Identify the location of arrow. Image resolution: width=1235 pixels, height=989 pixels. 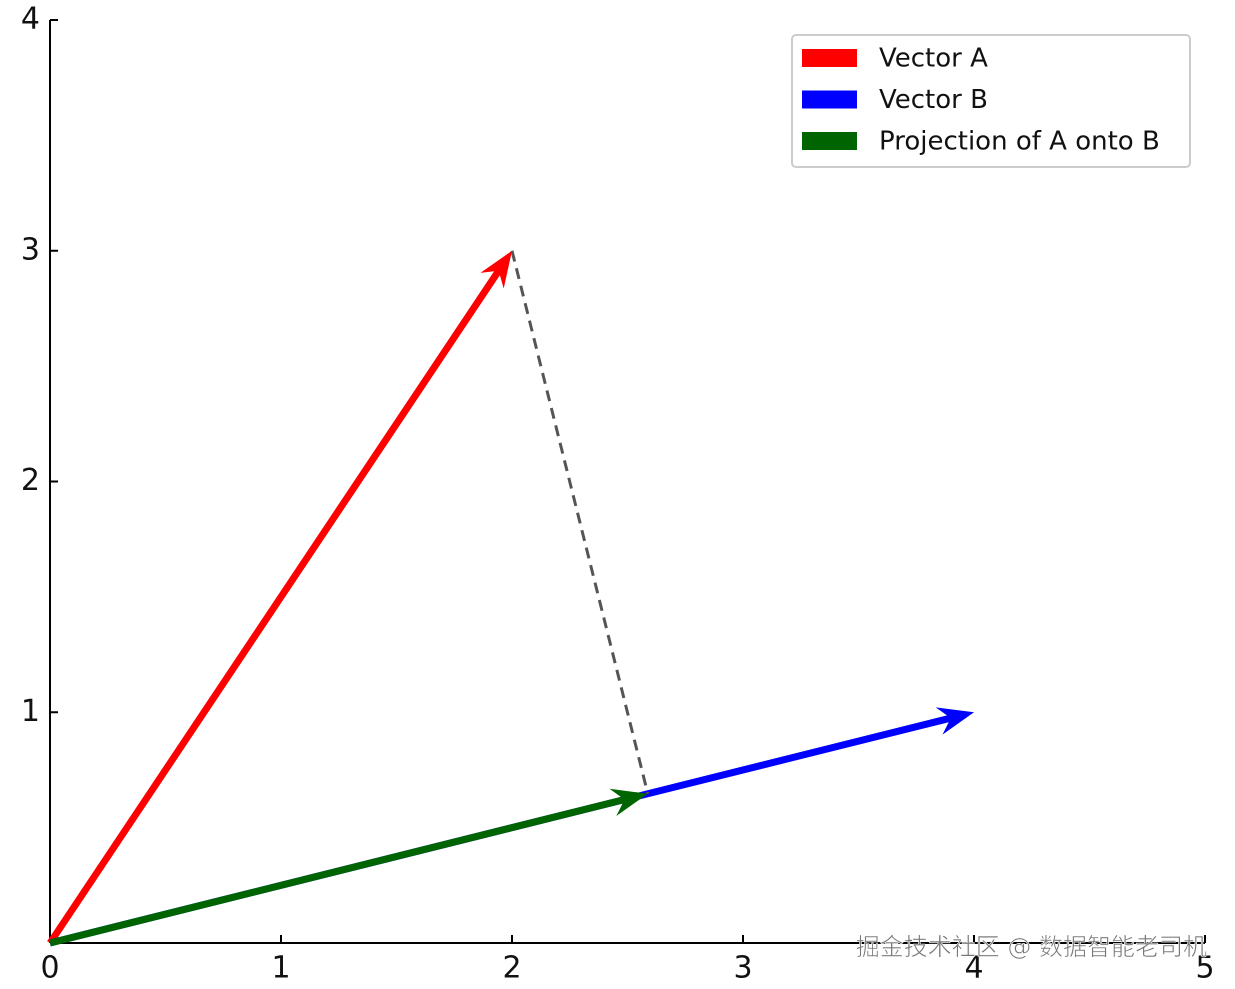
(348, 867).